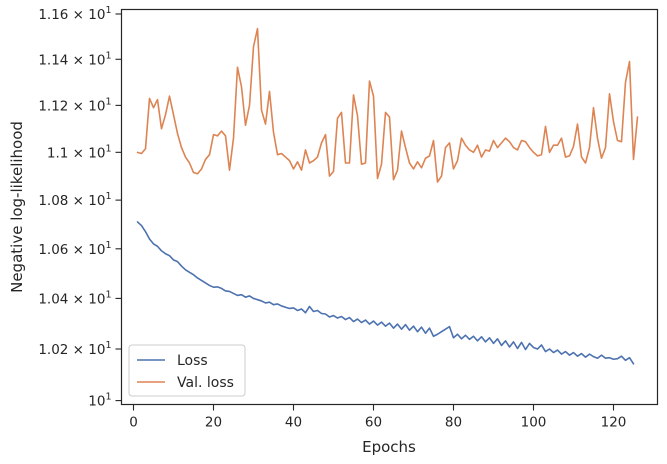 The image size is (667, 464). I want to click on x-axis-label: Epochs, so click(389, 447).